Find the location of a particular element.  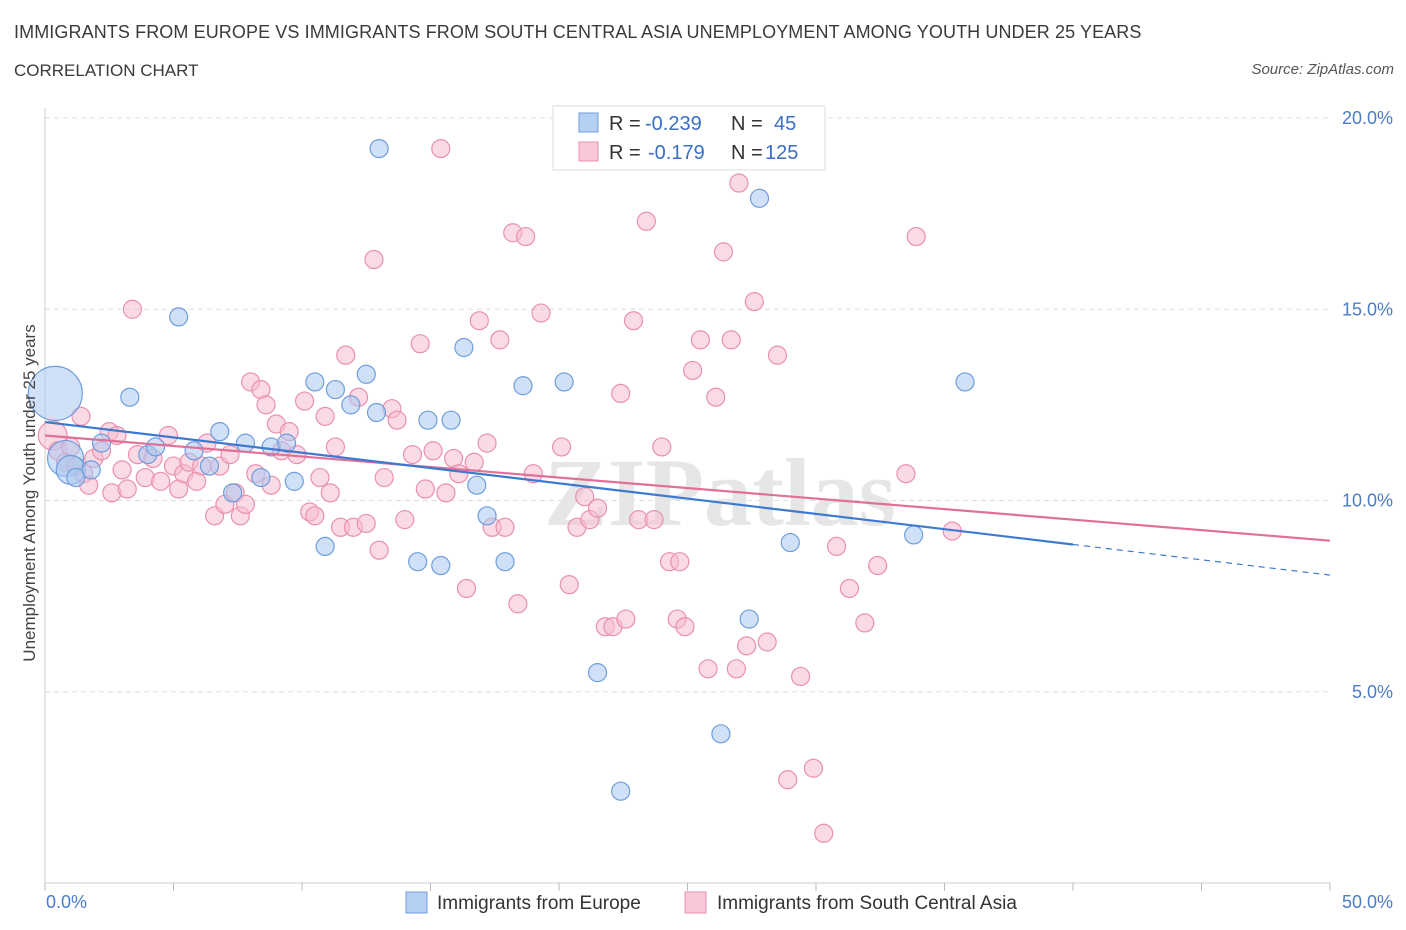

trend-line-asia is located at coordinates (687, 488).